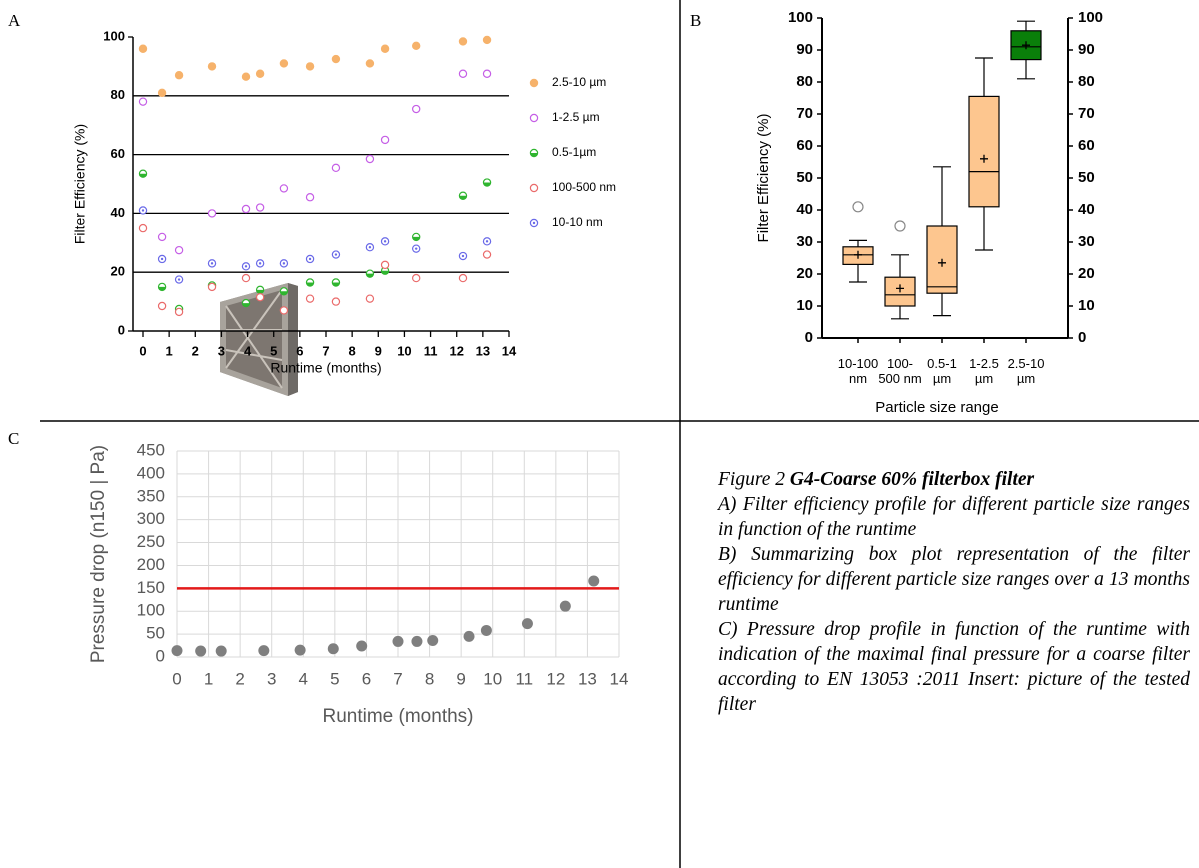 This screenshot has height=868, width=1199. Describe the element at coordinates (271, 678) in the screenshot. I see `x-tick-label: 3` at that location.